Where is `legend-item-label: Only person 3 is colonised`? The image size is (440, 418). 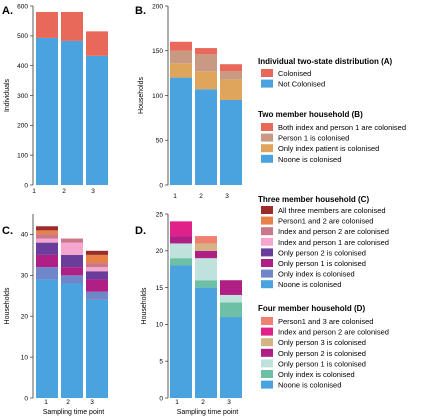
legend-item-label: Only person 3 is colonised is located at coordinates (322, 342).